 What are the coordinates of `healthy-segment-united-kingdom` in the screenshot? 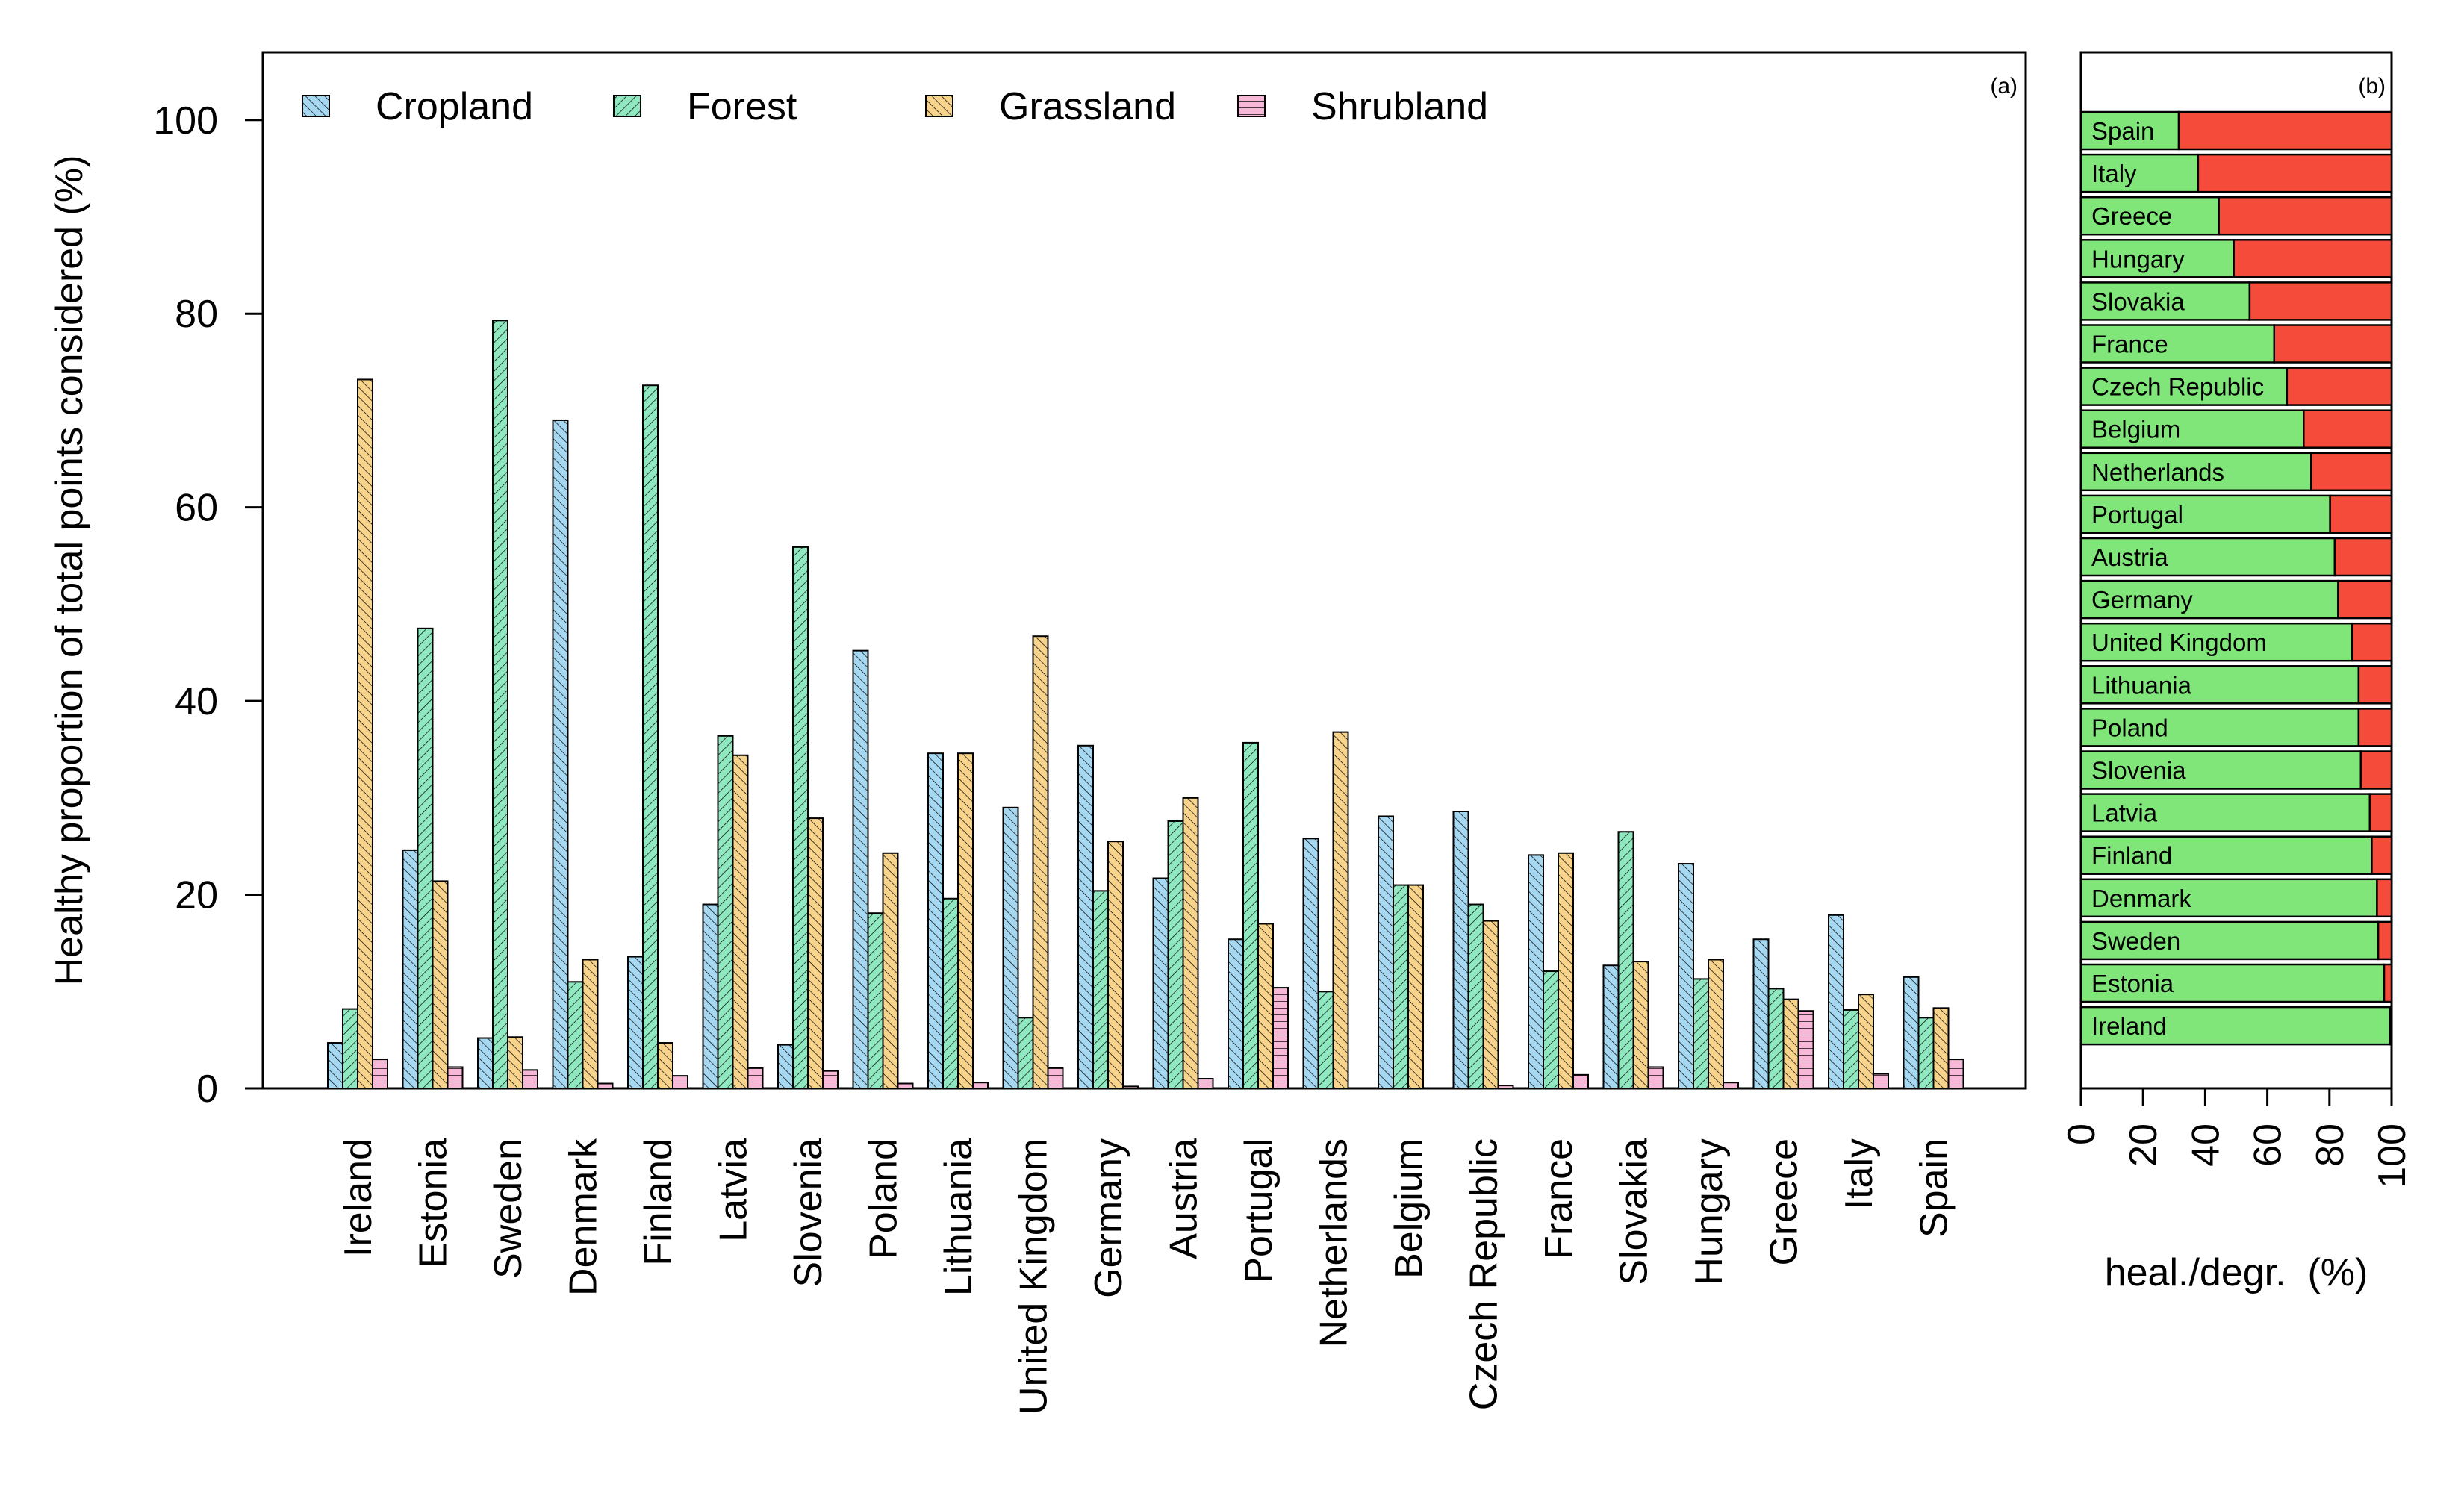 It's located at (2216, 642).